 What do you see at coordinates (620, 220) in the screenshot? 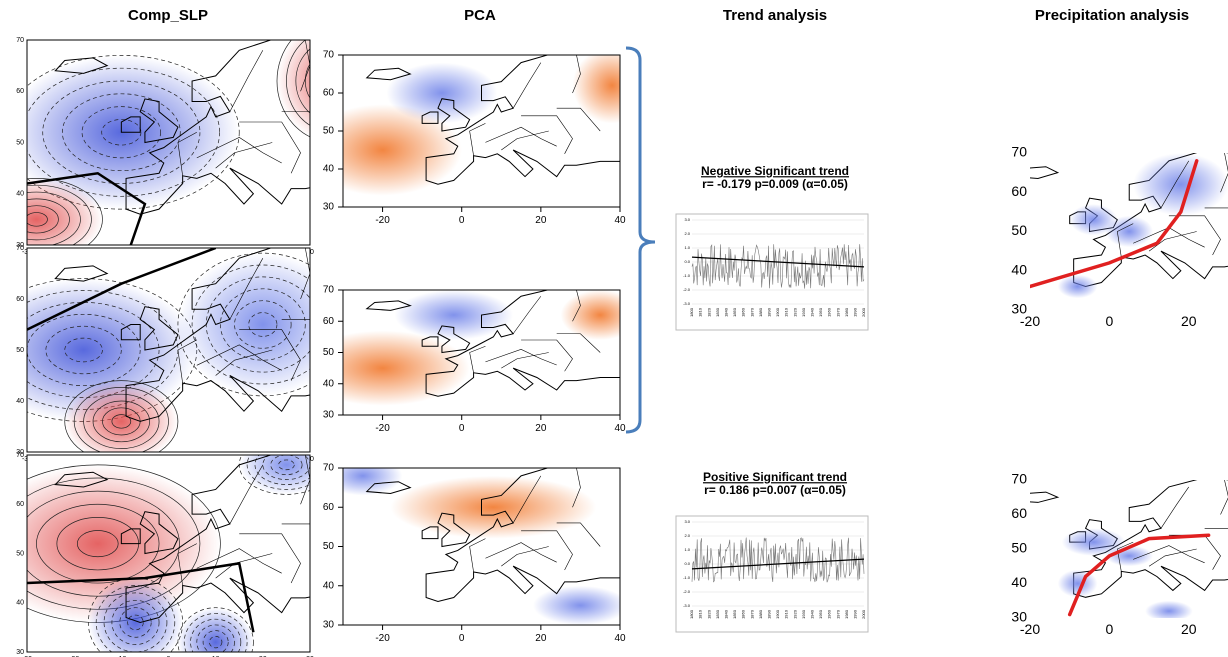
I see `x-tick-label: 40` at bounding box center [620, 220].